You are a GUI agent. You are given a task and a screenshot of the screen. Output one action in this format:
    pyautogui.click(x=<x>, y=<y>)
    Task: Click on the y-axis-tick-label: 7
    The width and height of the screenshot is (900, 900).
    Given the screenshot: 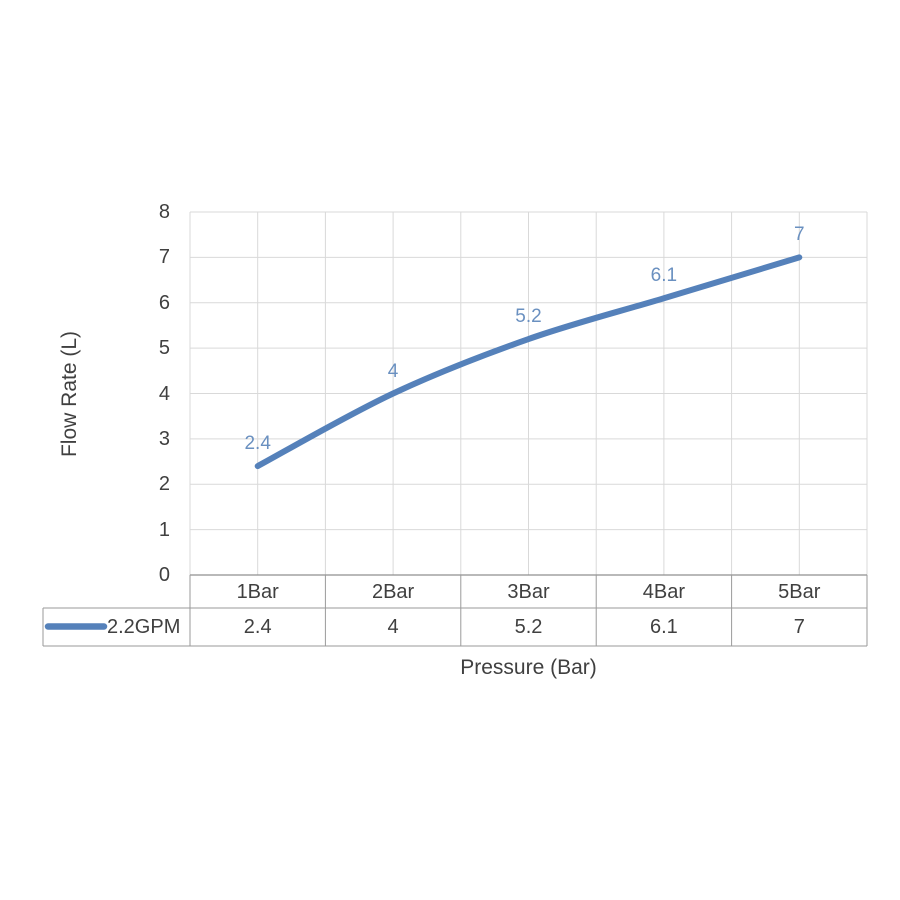 What is the action you would take?
    pyautogui.click(x=164, y=257)
    